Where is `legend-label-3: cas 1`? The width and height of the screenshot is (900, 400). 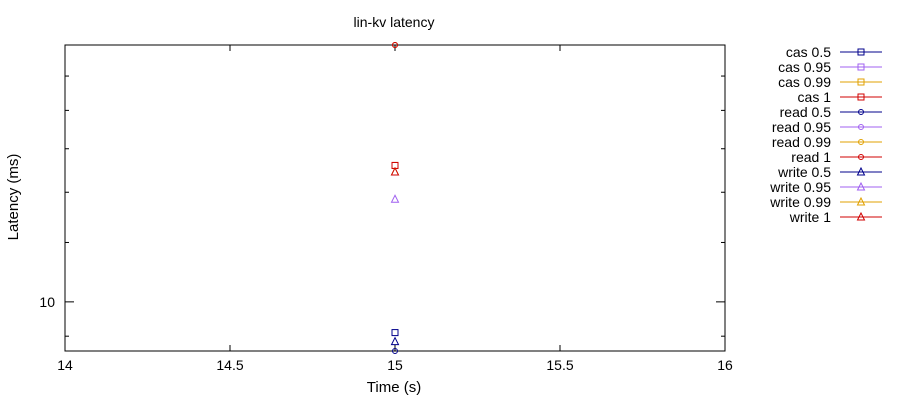
legend-label-3: cas 1 is located at coordinates (815, 97).